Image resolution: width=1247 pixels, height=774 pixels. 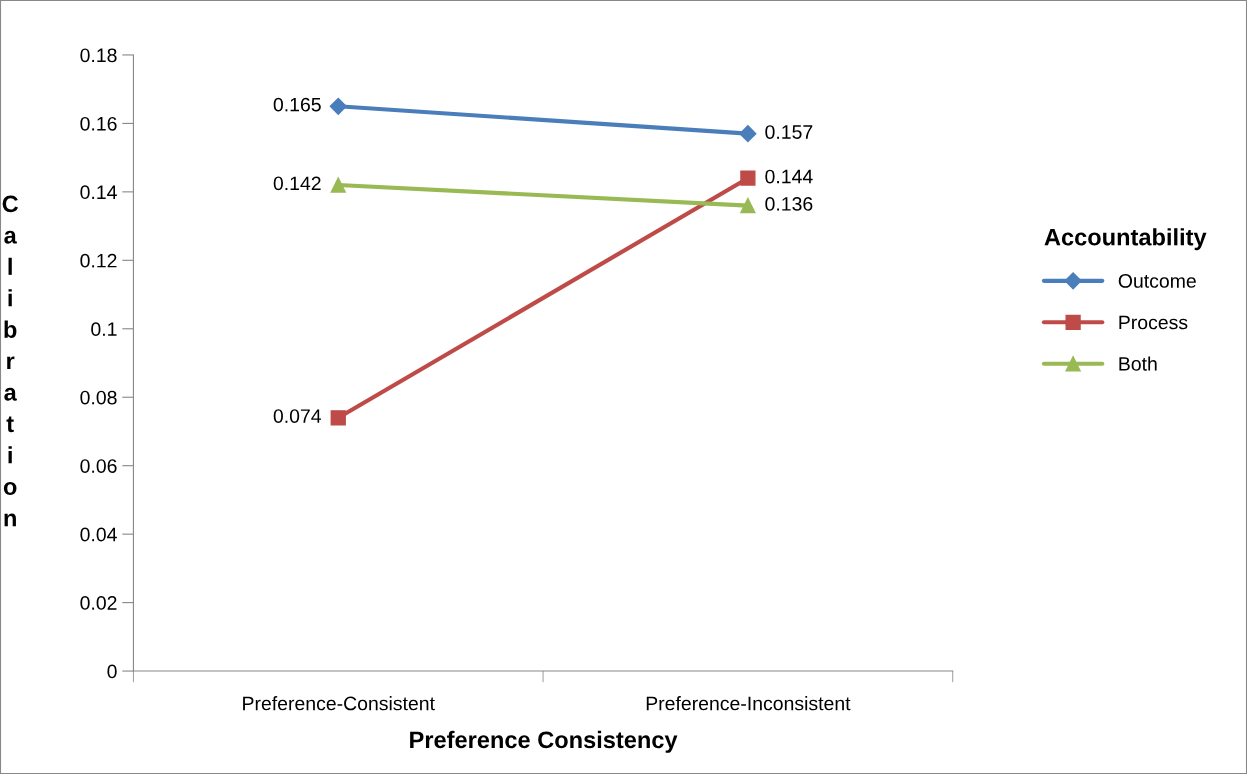 What do you see at coordinates (297, 104) in the screenshot?
I see `data-label: 0.165` at bounding box center [297, 104].